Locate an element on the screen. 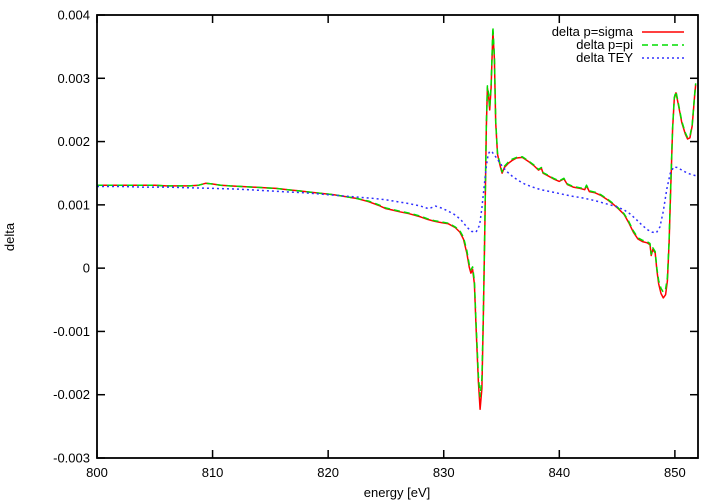 The height and width of the screenshot is (504, 720). y-tick-label: -0.003 is located at coordinates (71, 458).